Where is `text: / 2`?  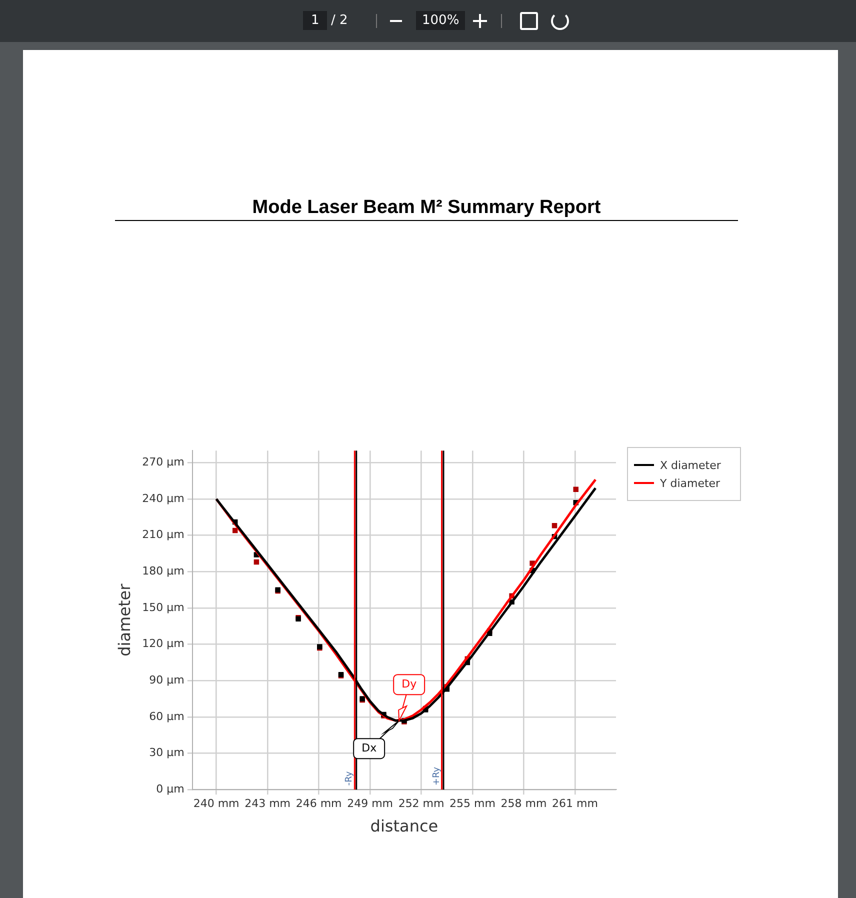
text: / 2 is located at coordinates (339, 20).